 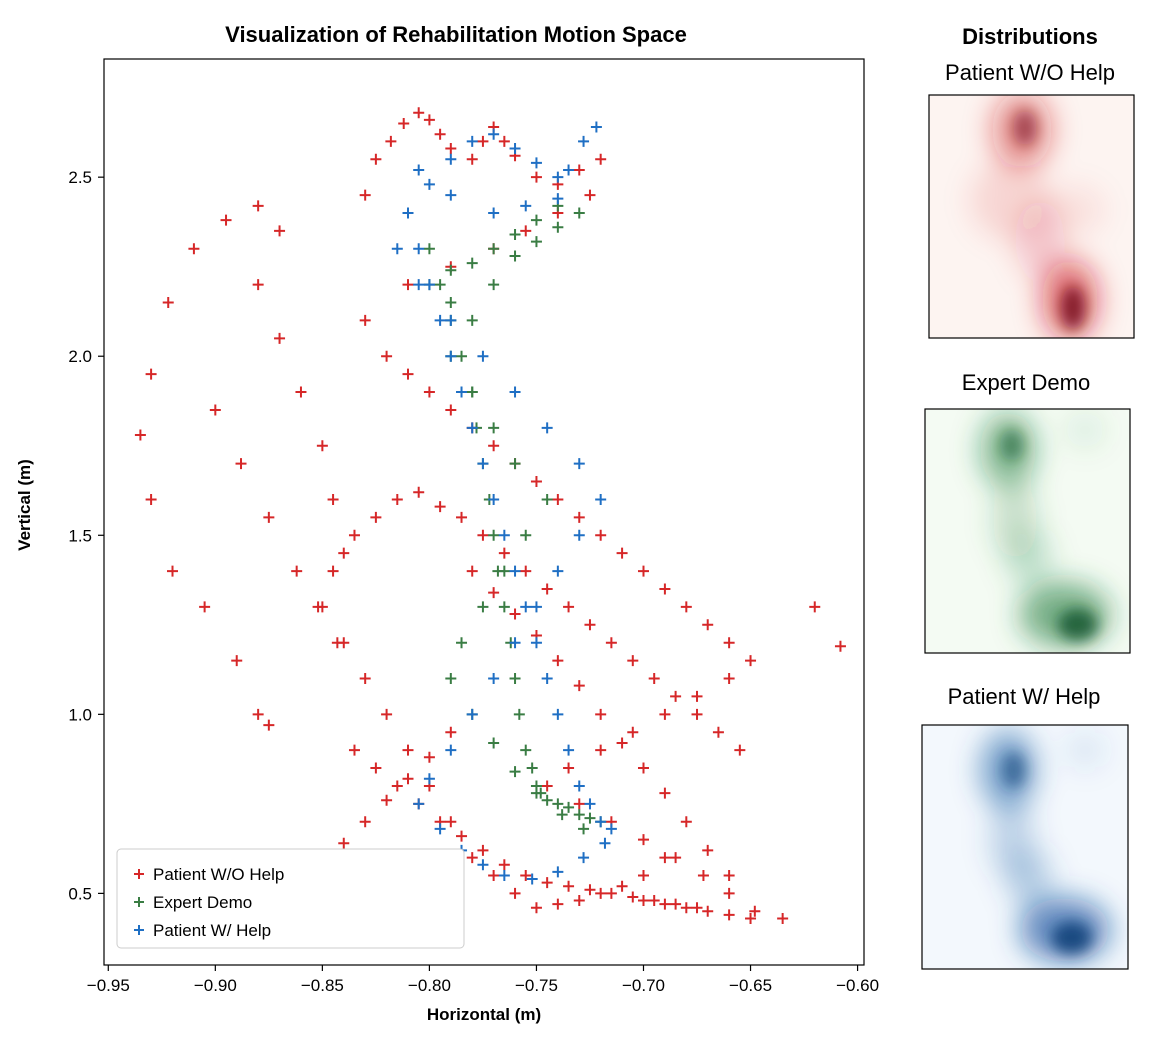 What do you see at coordinates (1031, 216) in the screenshot?
I see `panel-frame-patient-wo-help` at bounding box center [1031, 216].